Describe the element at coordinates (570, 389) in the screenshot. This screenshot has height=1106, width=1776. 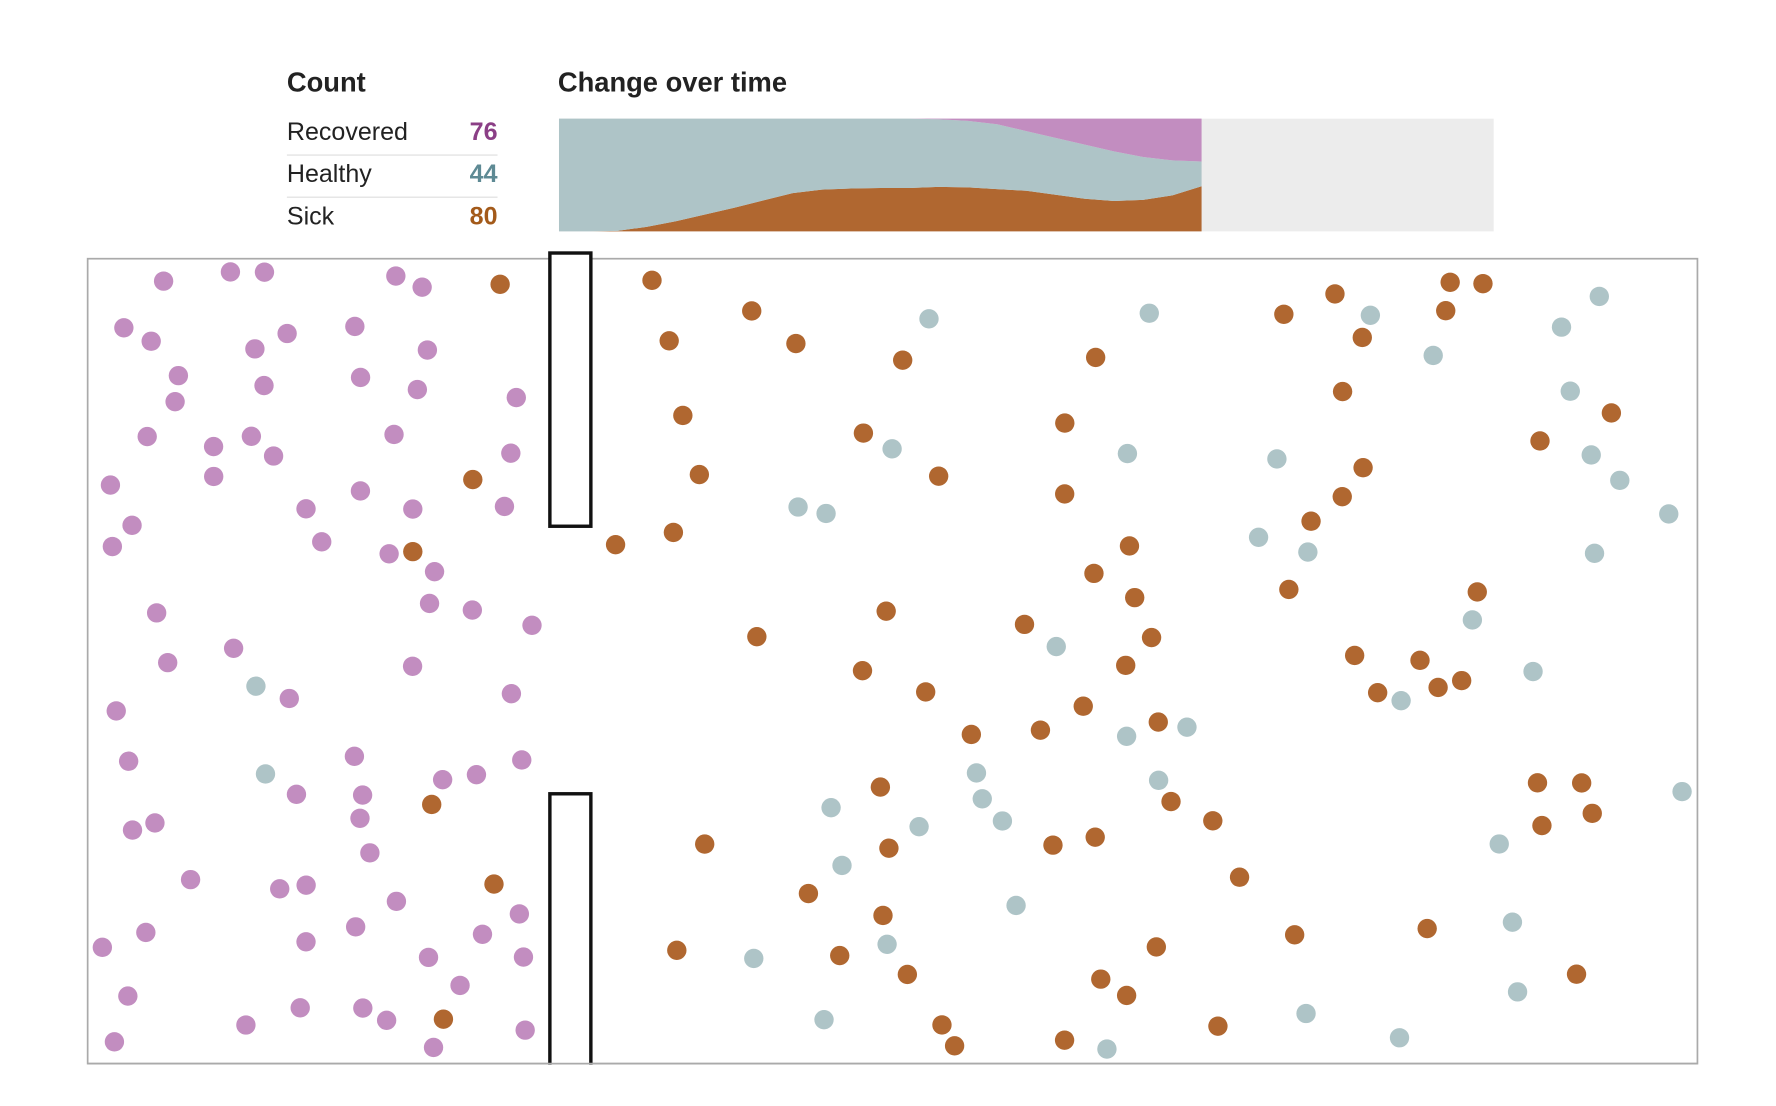
I see `wall-top` at that location.